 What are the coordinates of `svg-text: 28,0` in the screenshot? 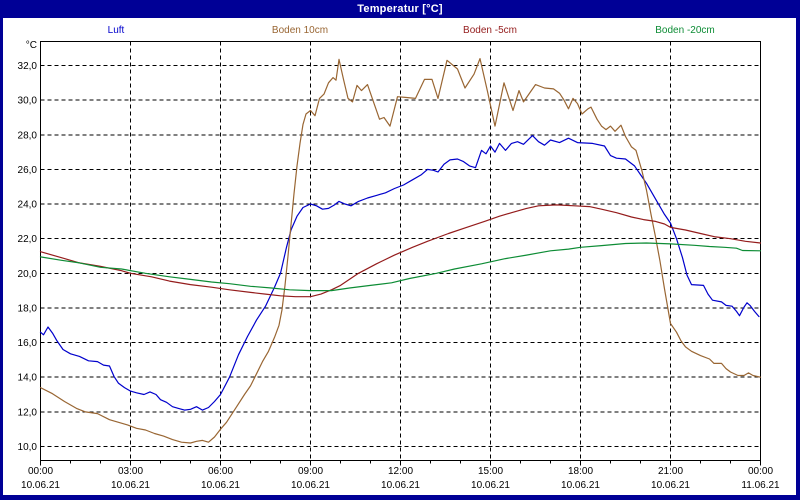 It's located at (28, 135).